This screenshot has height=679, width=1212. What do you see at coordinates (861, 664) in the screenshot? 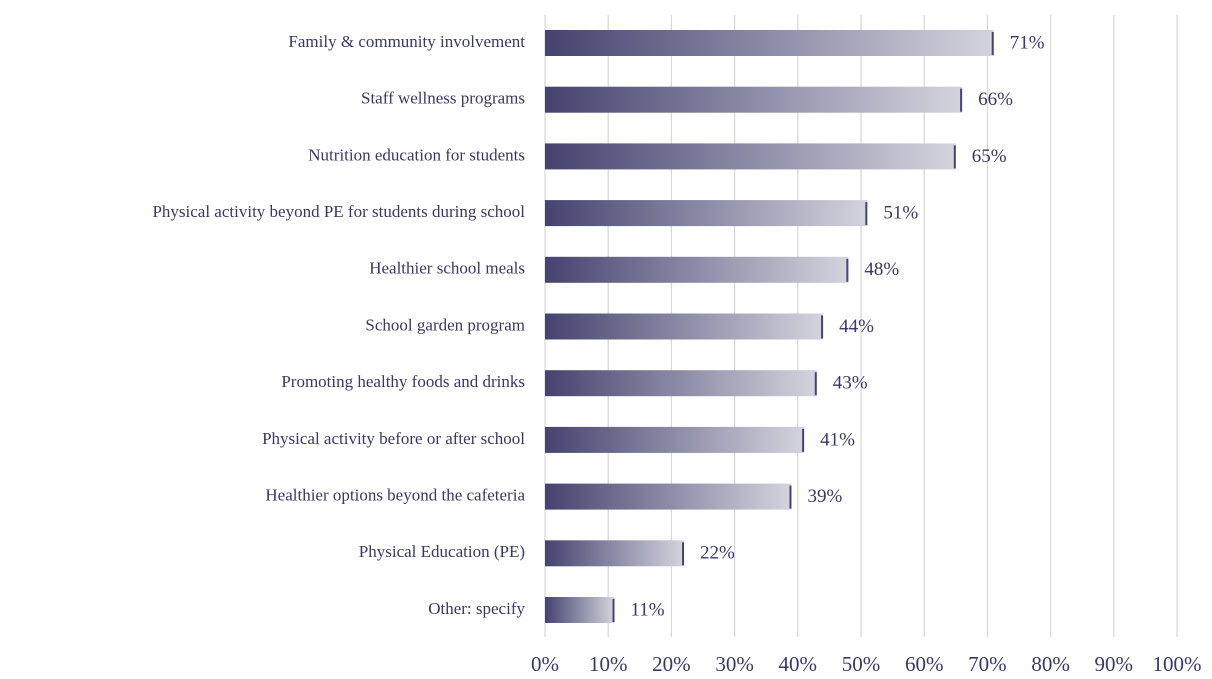
I see `x-tick-label: 50%` at bounding box center [861, 664].